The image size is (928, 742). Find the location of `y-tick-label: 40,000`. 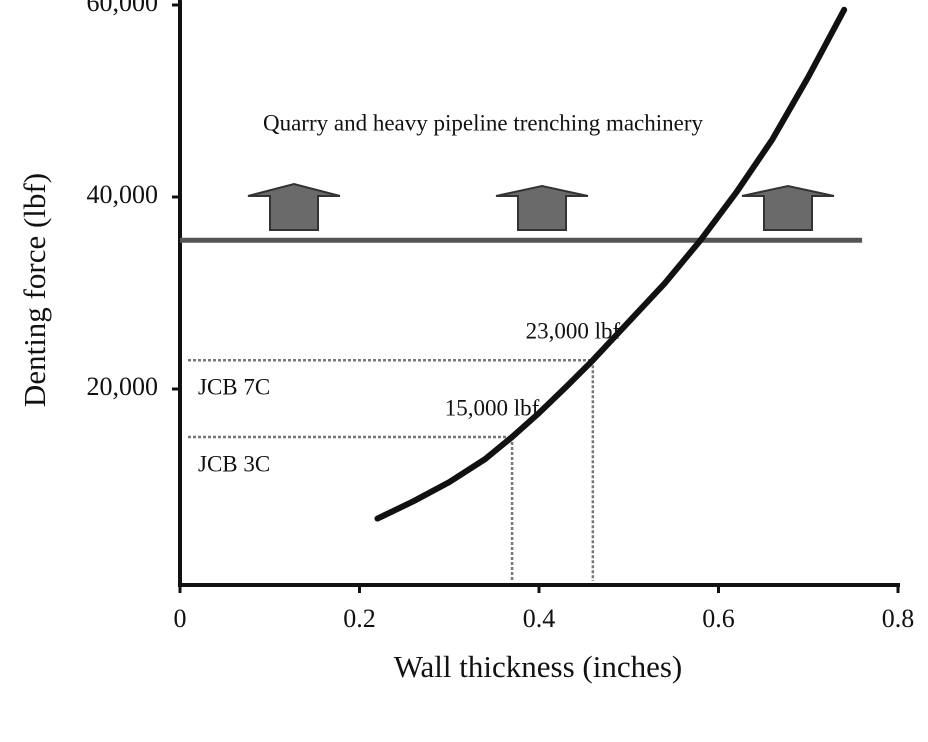

y-tick-label: 40,000 is located at coordinates (123, 194).